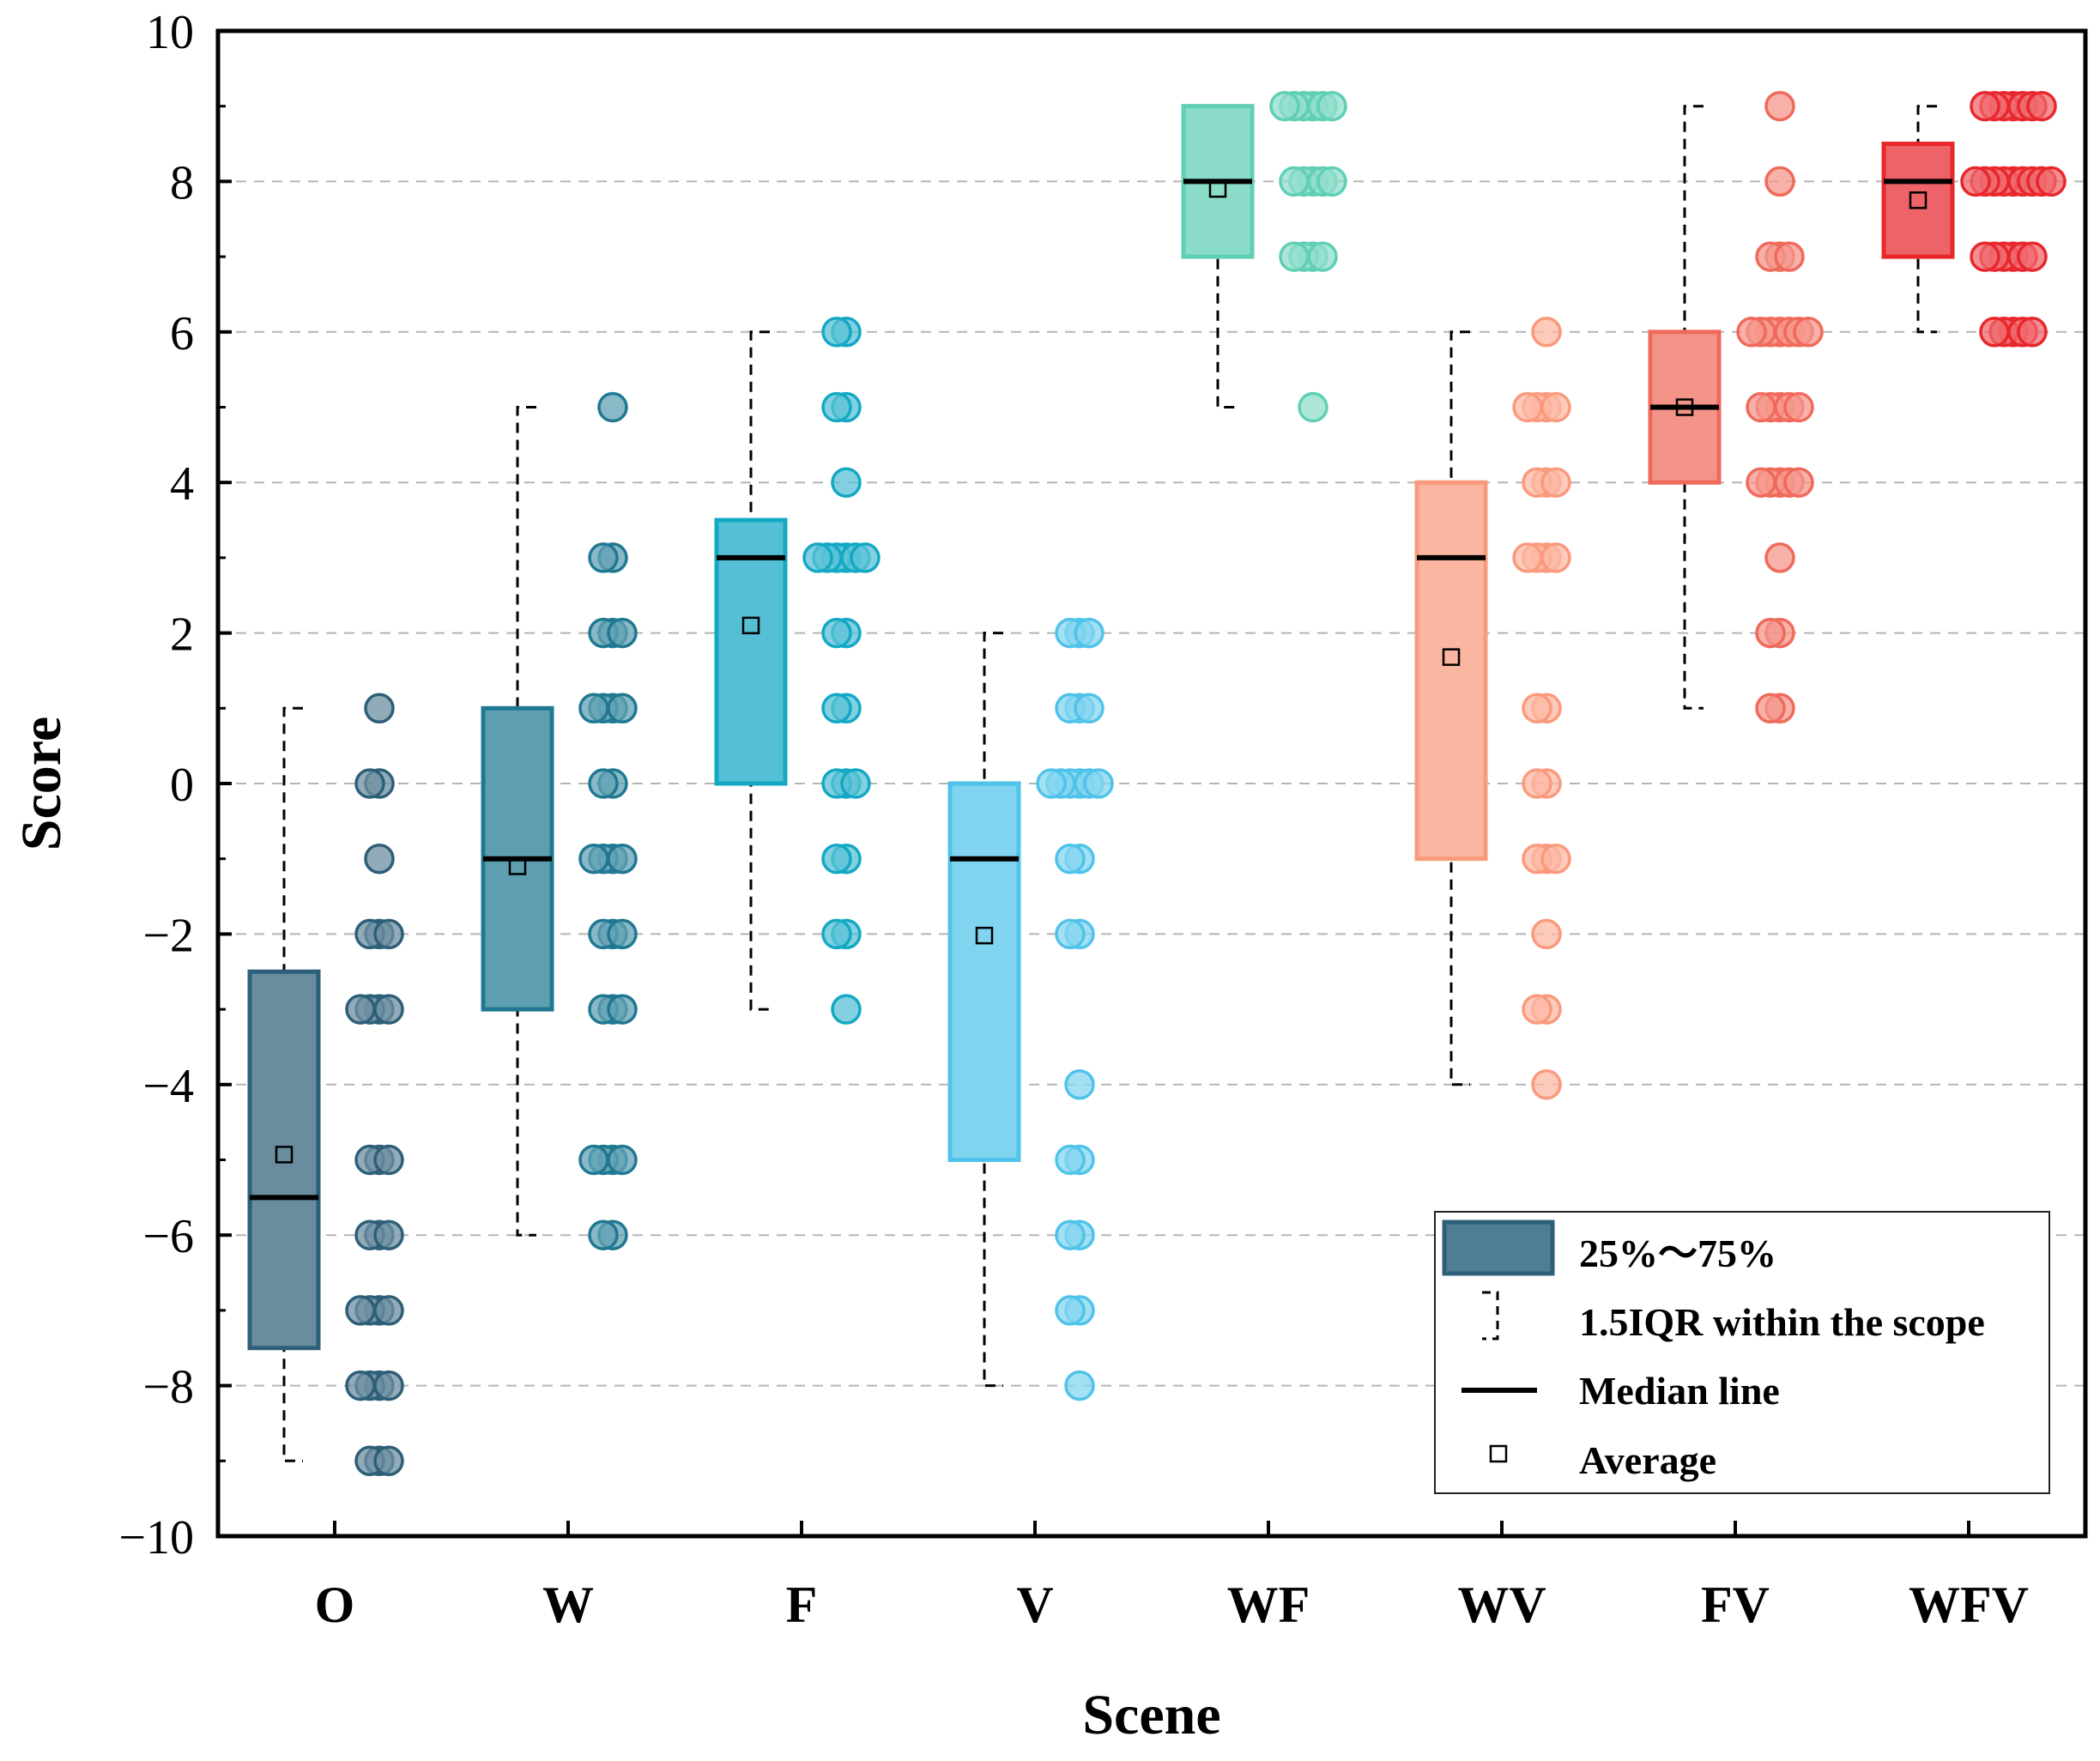  Describe the element at coordinates (759, 670) in the screenshot. I see `whisker-bracket` at that location.